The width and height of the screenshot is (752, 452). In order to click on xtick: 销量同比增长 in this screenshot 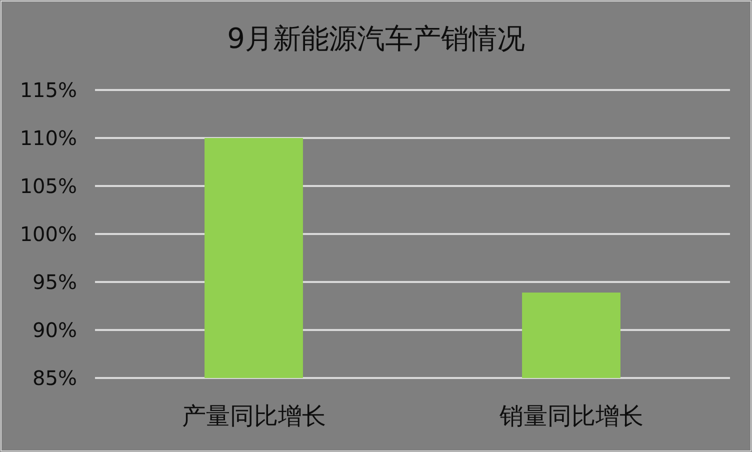, I will do `click(571, 416)`.